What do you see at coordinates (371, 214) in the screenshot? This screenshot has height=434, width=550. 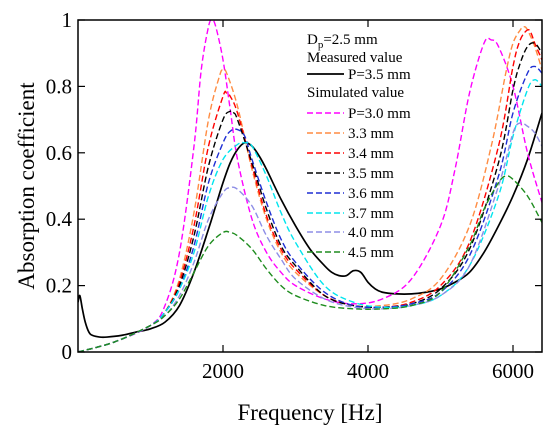 I see `legend-label: 3.7 mm` at bounding box center [371, 214].